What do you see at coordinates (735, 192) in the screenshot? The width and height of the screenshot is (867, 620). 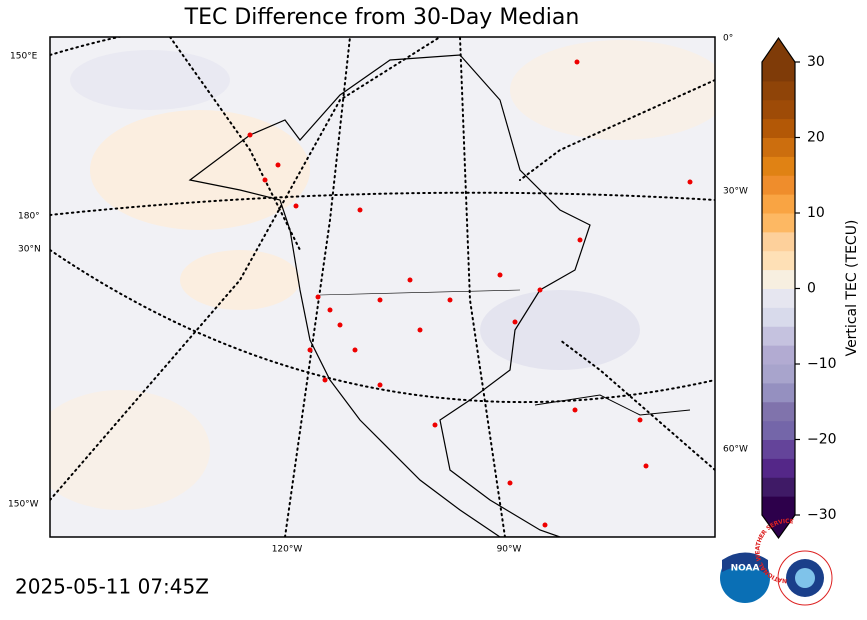 I see `graticule-label: 30°W` at bounding box center [735, 192].